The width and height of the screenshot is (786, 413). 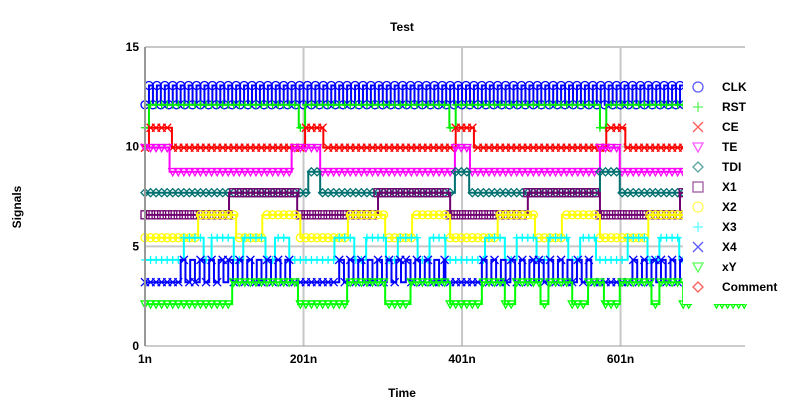 I want to click on legend-label: RST, so click(x=734, y=107).